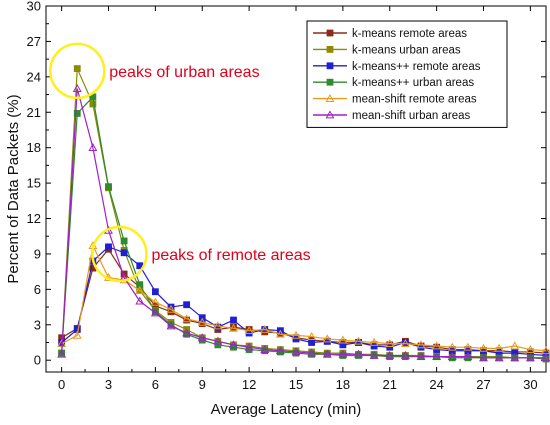 The height and width of the screenshot is (425, 550). Describe the element at coordinates (436, 384) in the screenshot. I see `x-tick-label: 24` at that location.